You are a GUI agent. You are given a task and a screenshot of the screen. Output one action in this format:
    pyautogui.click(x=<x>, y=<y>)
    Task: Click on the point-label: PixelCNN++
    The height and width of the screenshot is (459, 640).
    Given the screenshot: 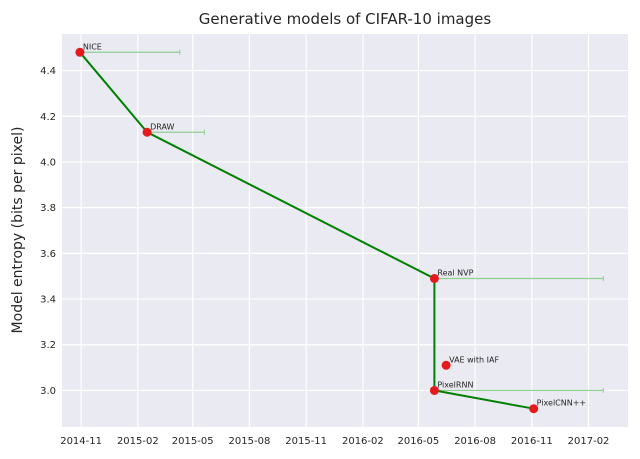 What is the action you would take?
    pyautogui.click(x=561, y=403)
    